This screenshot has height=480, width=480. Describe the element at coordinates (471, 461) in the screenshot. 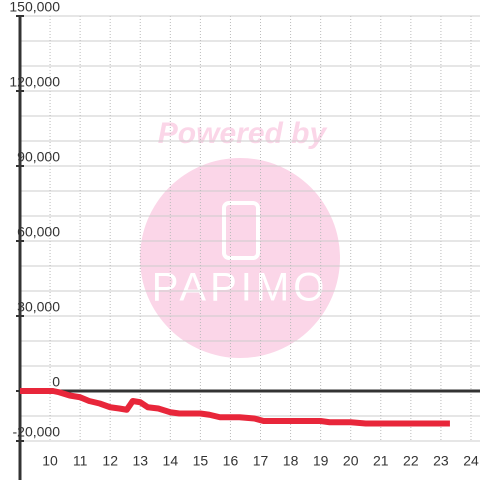

I see `x-tick-label: 24` at that location.